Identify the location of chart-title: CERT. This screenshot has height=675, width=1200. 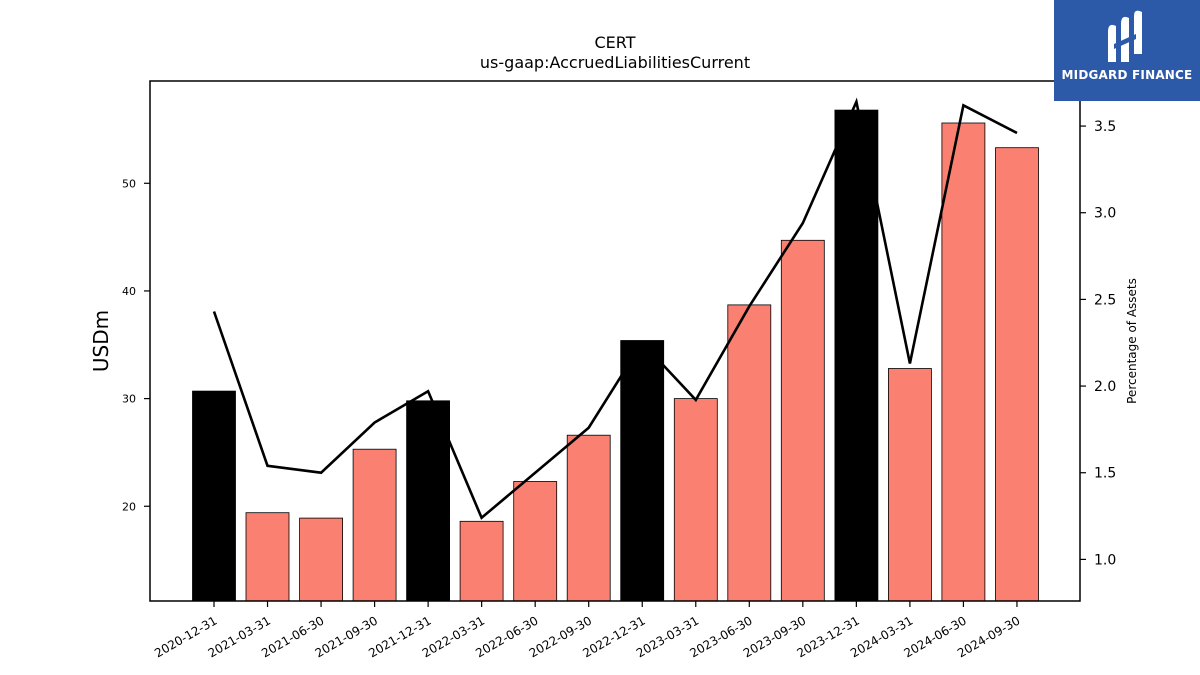
(614, 42).